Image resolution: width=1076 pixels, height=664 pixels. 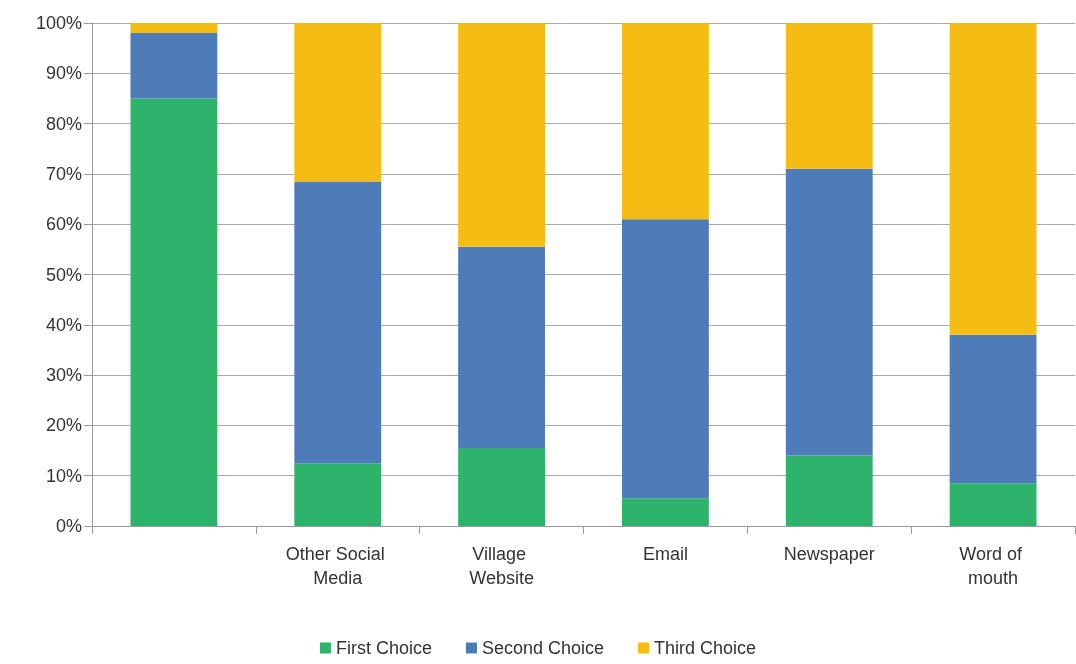 I want to click on x-tick-label: Newspaper, so click(x=829, y=554).